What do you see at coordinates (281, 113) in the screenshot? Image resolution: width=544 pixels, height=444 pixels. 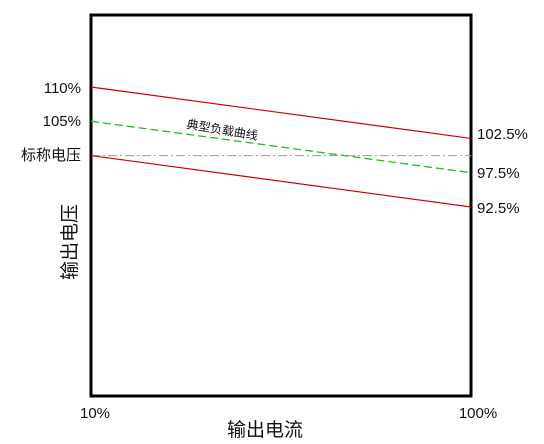 I see `upper-limit-line` at bounding box center [281, 113].